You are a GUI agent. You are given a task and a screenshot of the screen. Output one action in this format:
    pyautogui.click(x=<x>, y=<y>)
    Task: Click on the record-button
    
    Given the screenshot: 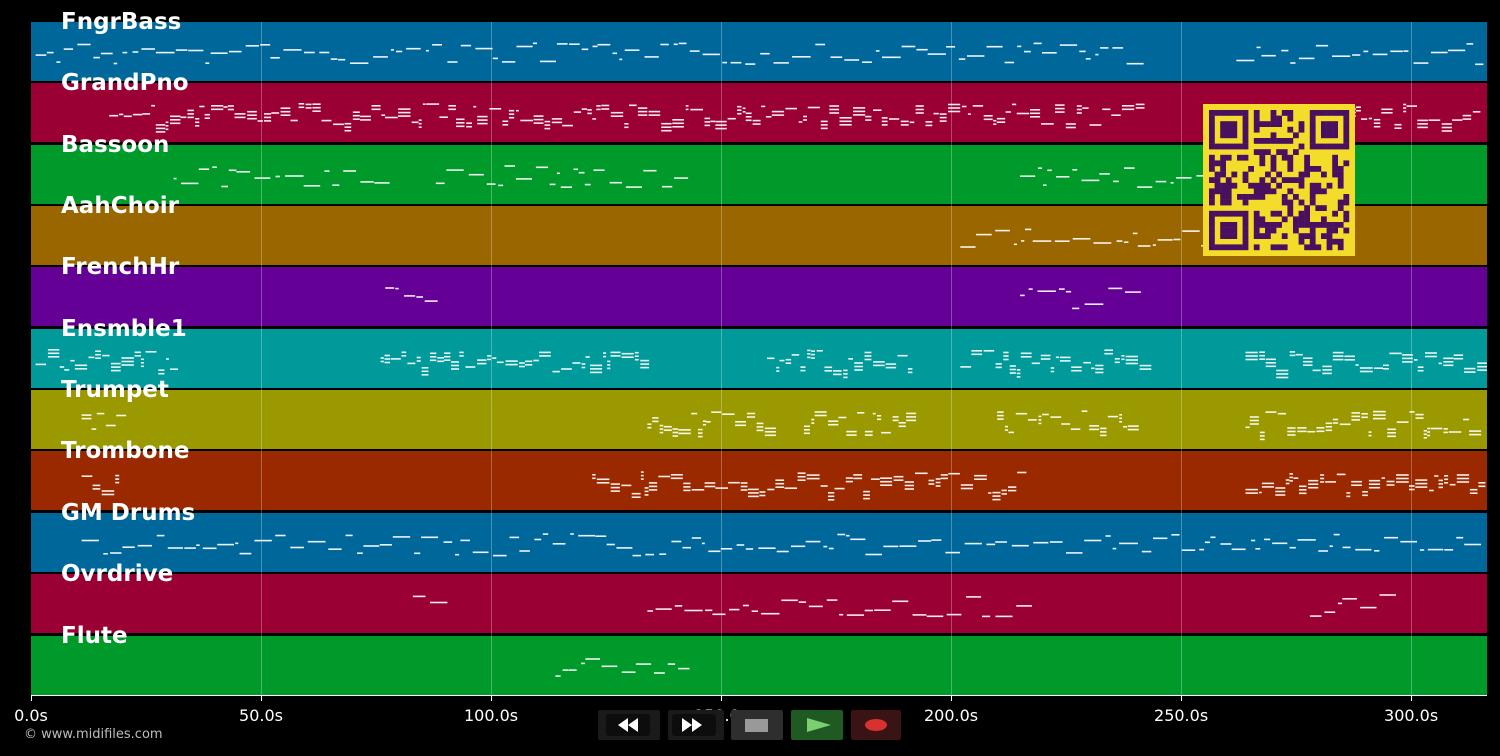 What is the action you would take?
    pyautogui.click(x=876, y=725)
    